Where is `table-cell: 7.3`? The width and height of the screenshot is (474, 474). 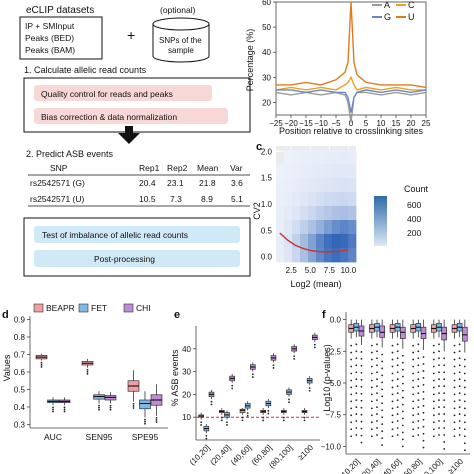
table-cell: 7.3 is located at coordinates (176, 199).